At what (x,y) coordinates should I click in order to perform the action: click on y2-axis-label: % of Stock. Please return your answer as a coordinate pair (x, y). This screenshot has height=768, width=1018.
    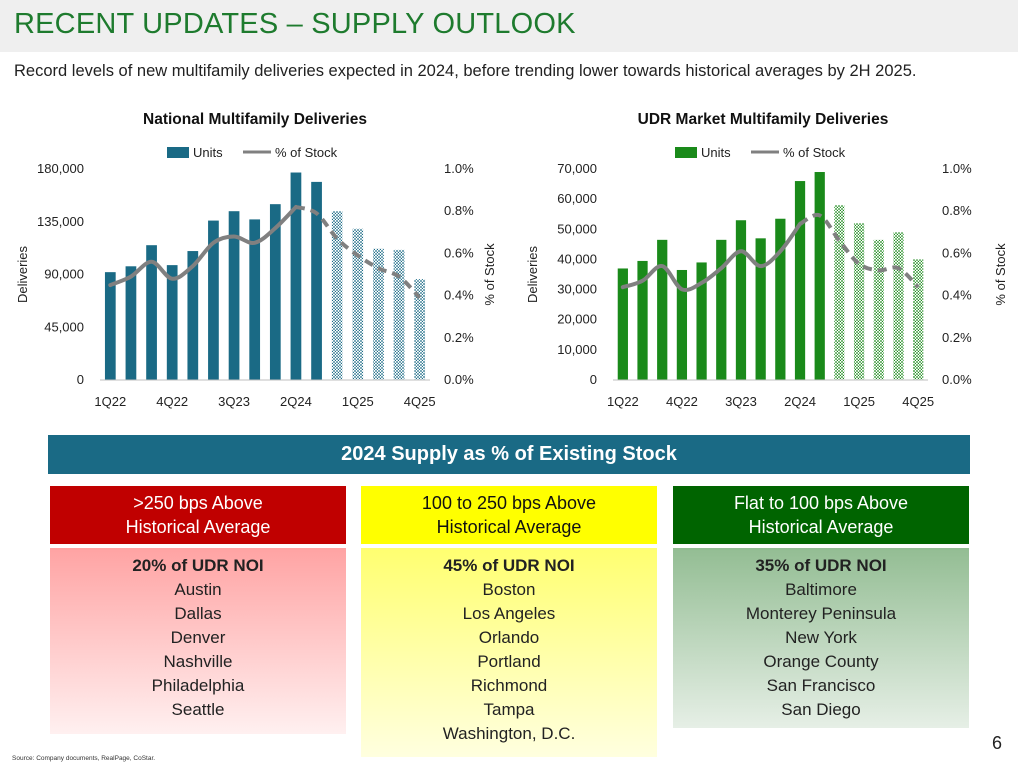
    Looking at the image, I should click on (1000, 274).